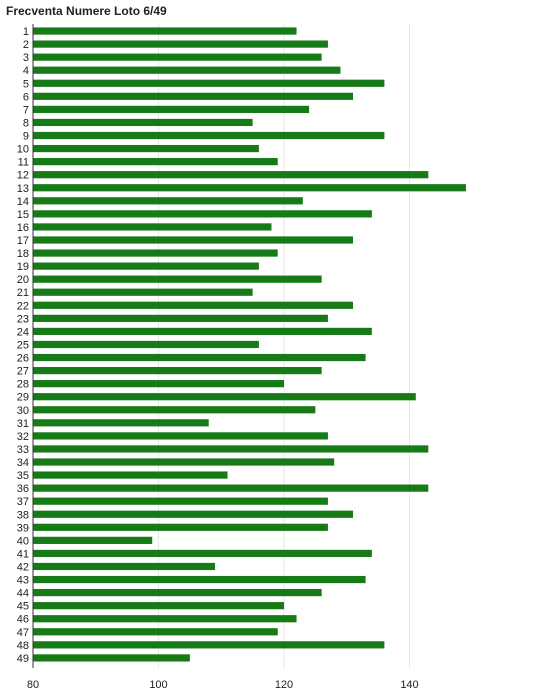 The width and height of the screenshot is (540, 700). What do you see at coordinates (23, 528) in the screenshot?
I see `category-label: 39` at bounding box center [23, 528].